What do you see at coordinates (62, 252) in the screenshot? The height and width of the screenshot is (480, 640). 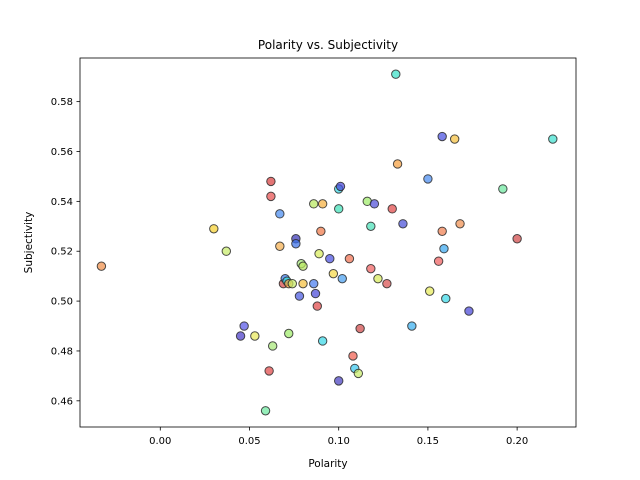 I see `y-tick-label: 0.52` at bounding box center [62, 252].